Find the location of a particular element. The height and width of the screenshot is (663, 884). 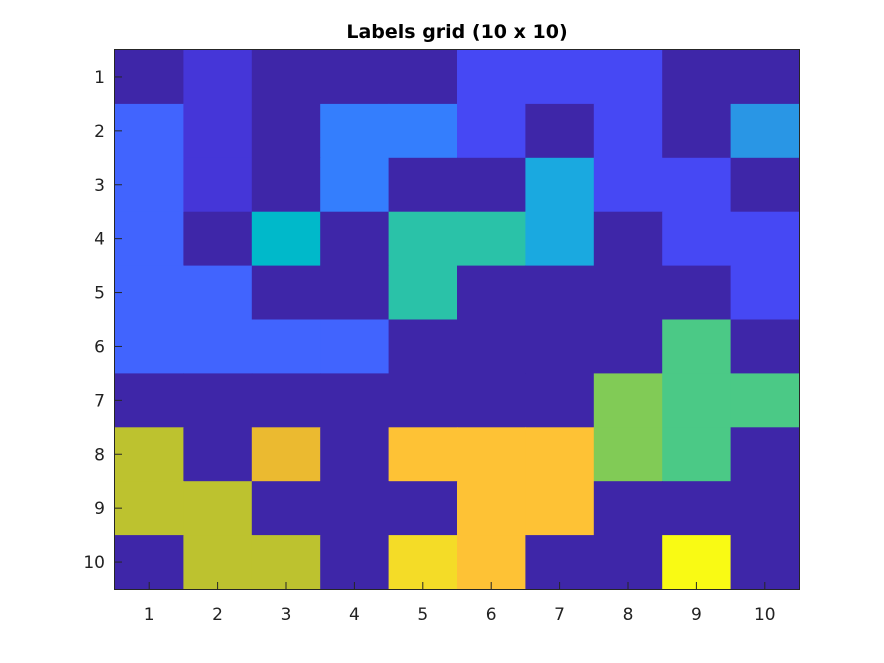

x-axis: 1 2 3 4 5 6 7 8 9 10 is located at coordinates (460, 603).